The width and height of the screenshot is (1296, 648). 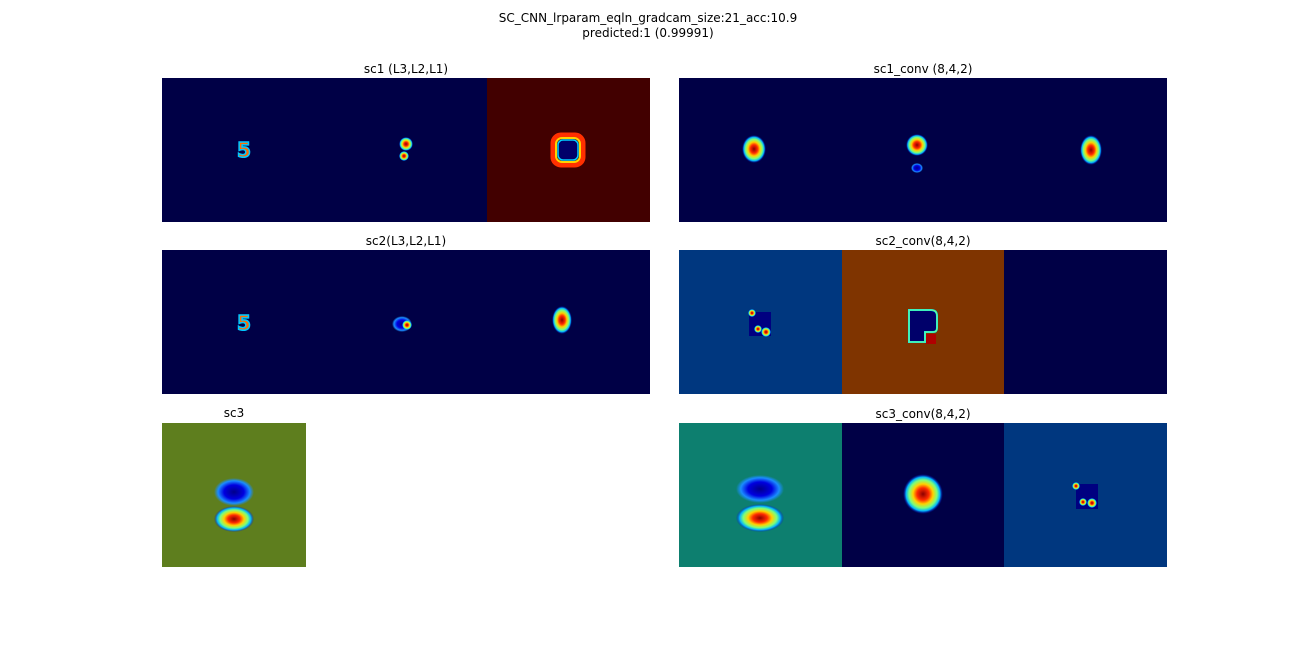 What do you see at coordinates (923, 414) in the screenshot?
I see `panel-title-sc3-conv: sc3_conv(8,4,2)` at bounding box center [923, 414].